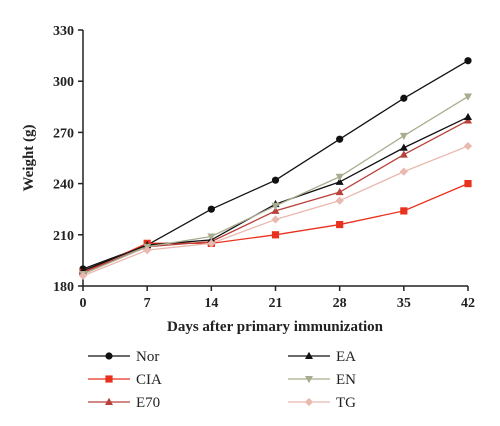  I want to click on y-tick-label: 270, so click(63, 133).